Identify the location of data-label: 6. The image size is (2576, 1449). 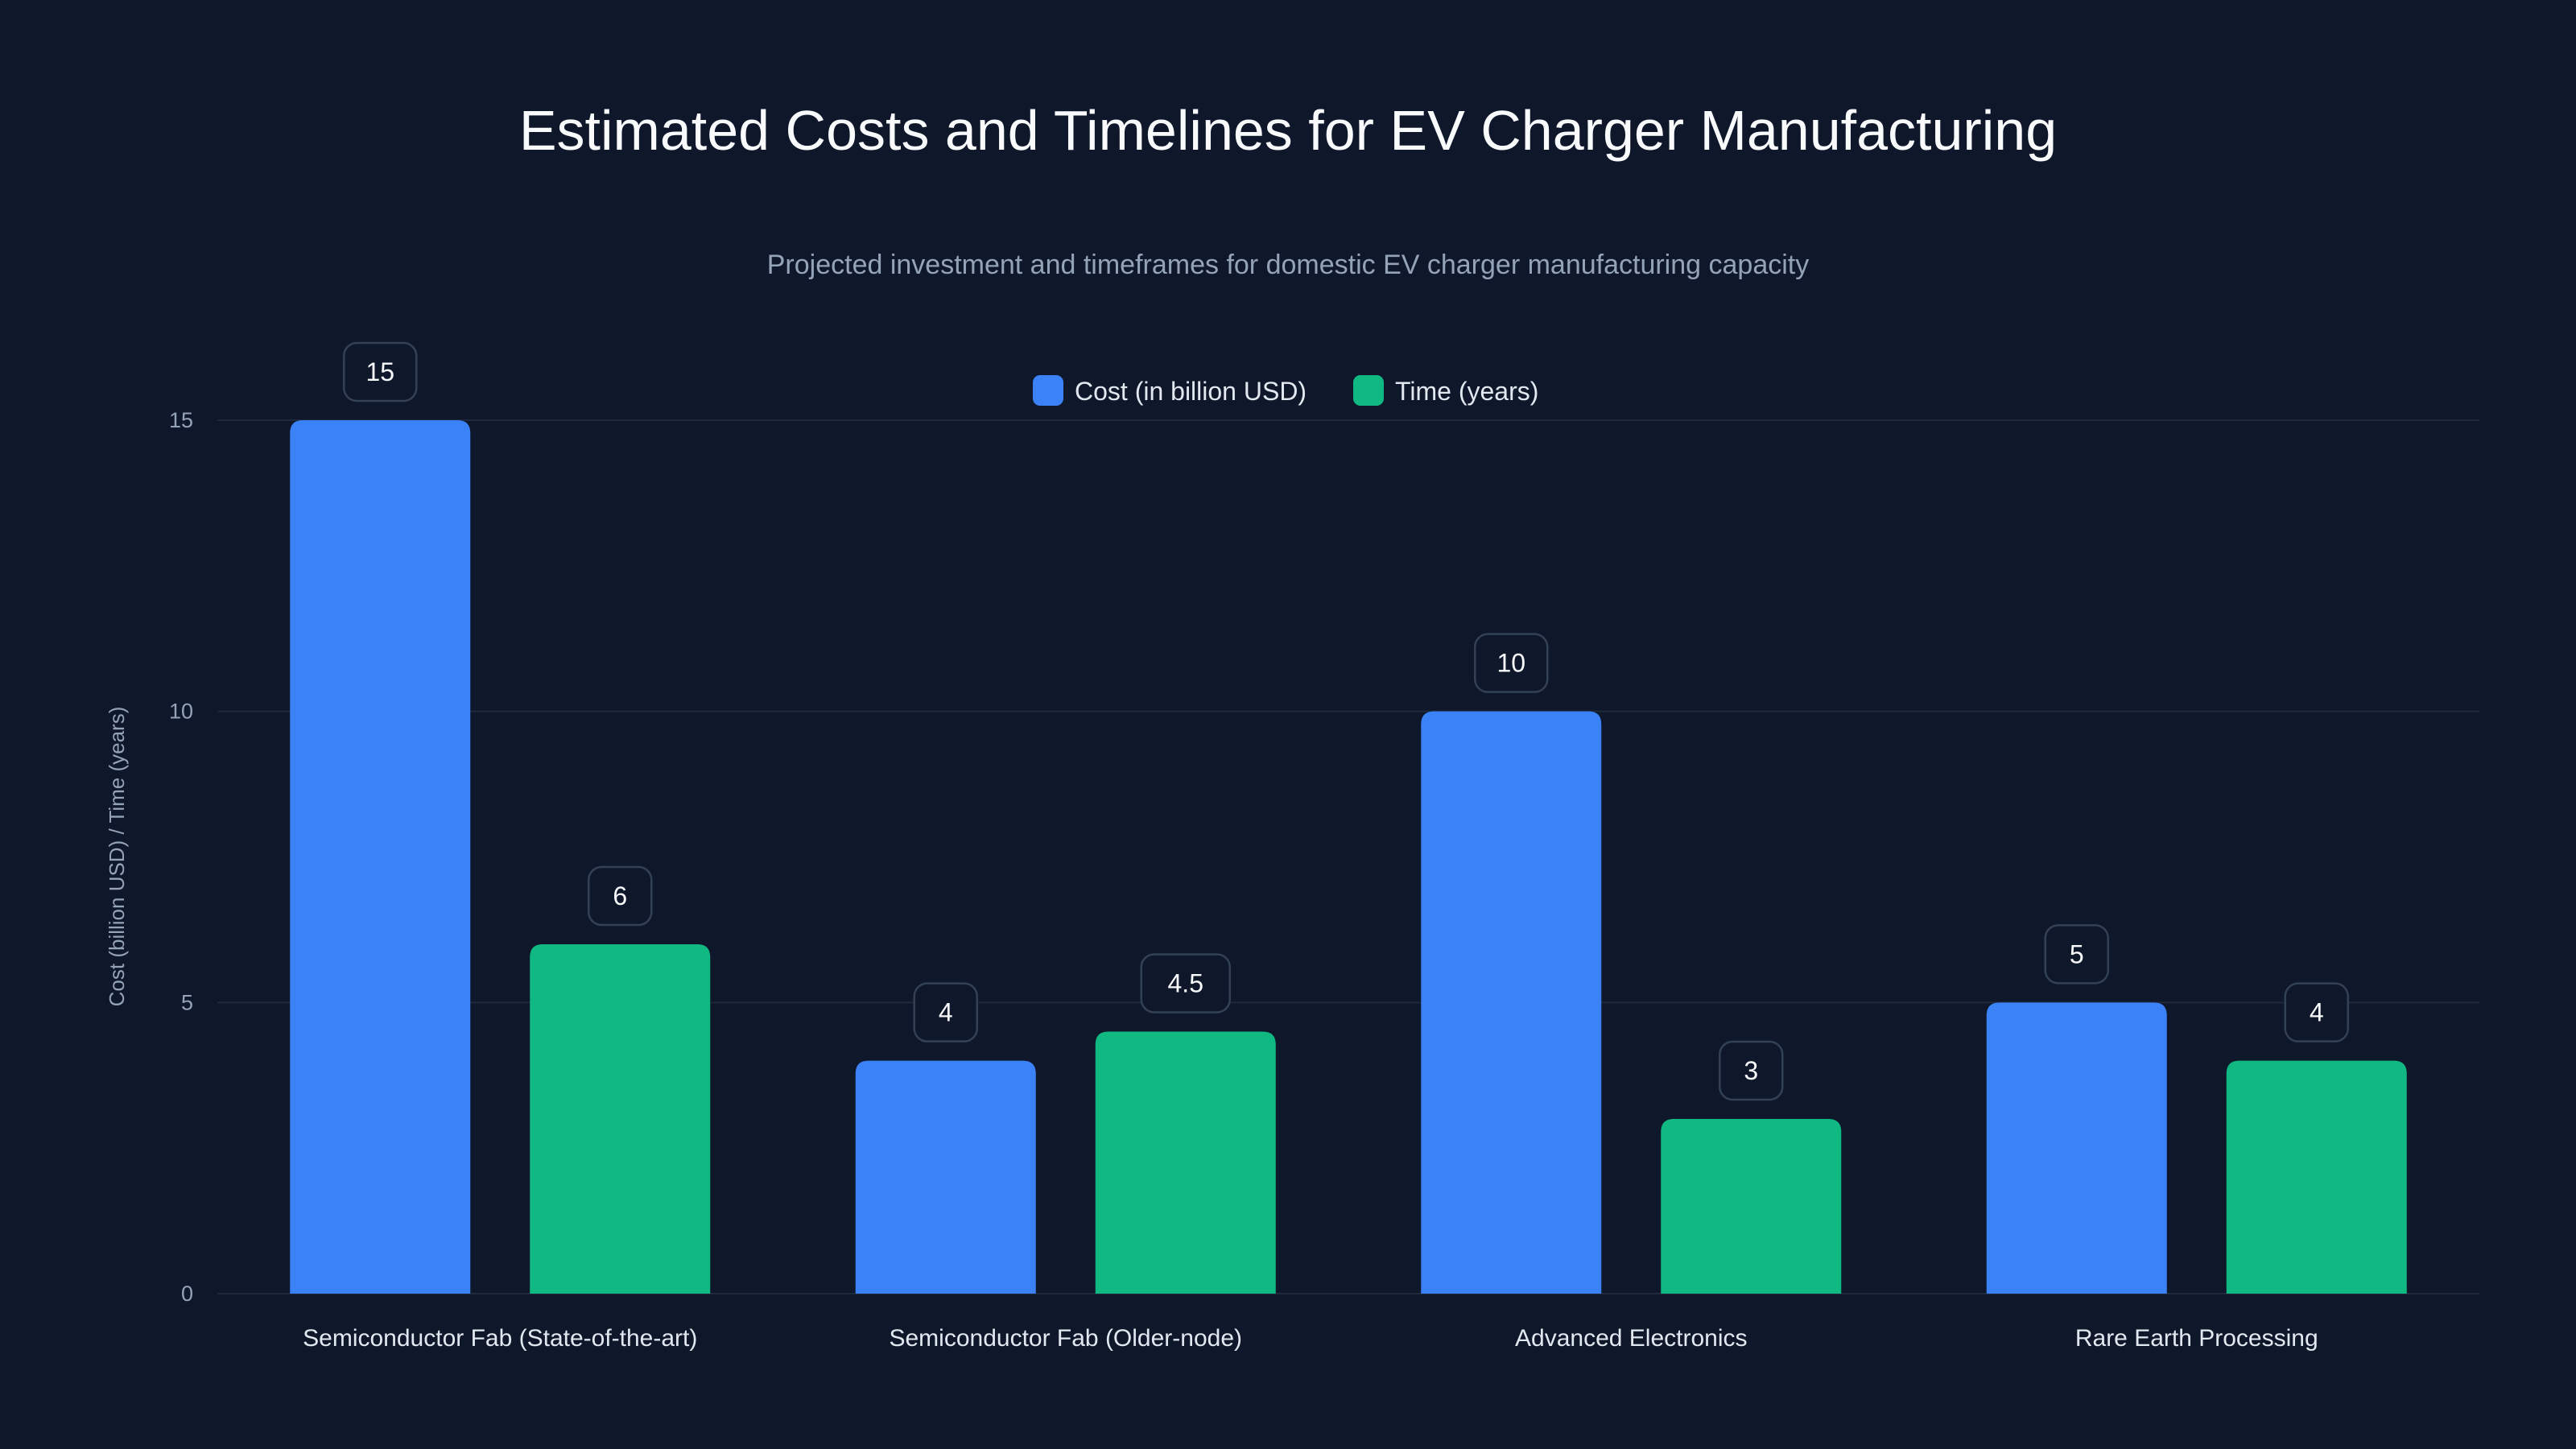
(620, 896).